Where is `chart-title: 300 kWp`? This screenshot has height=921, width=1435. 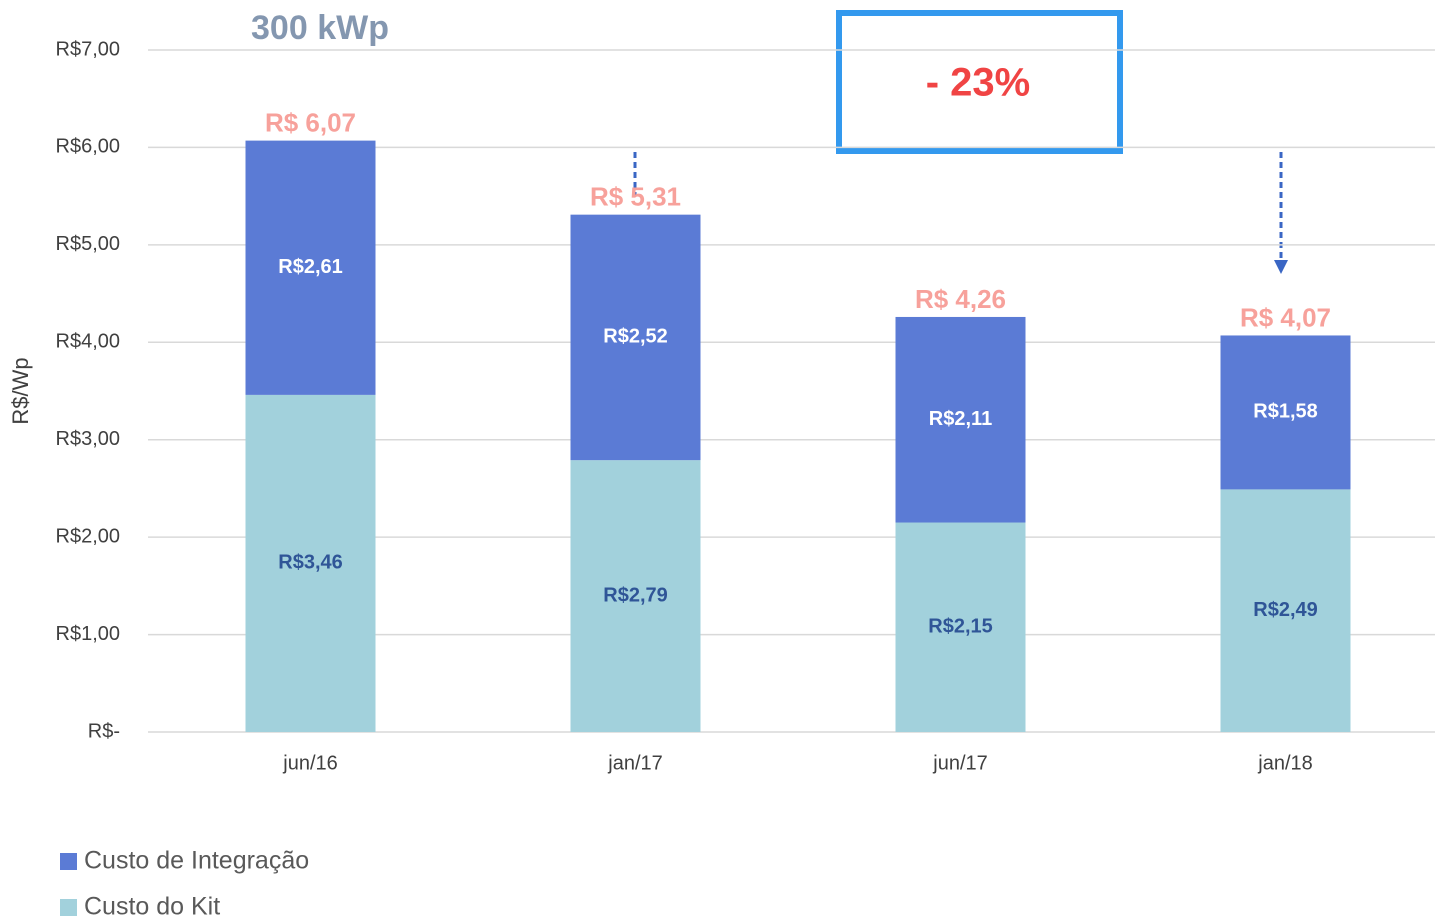
chart-title: 300 kWp is located at coordinates (320, 28).